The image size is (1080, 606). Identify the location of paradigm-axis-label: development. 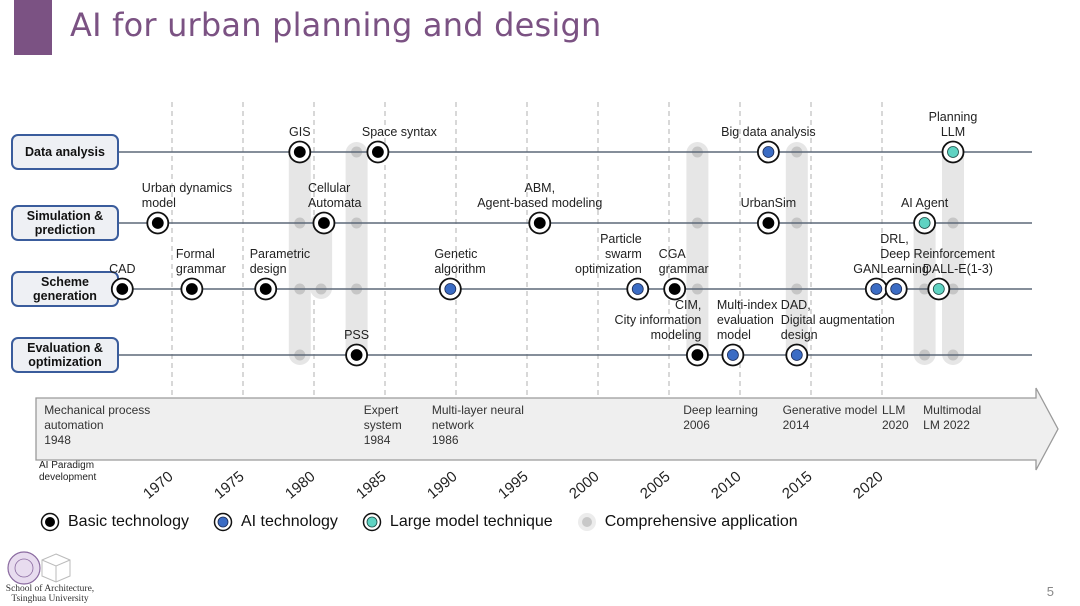
(67, 477).